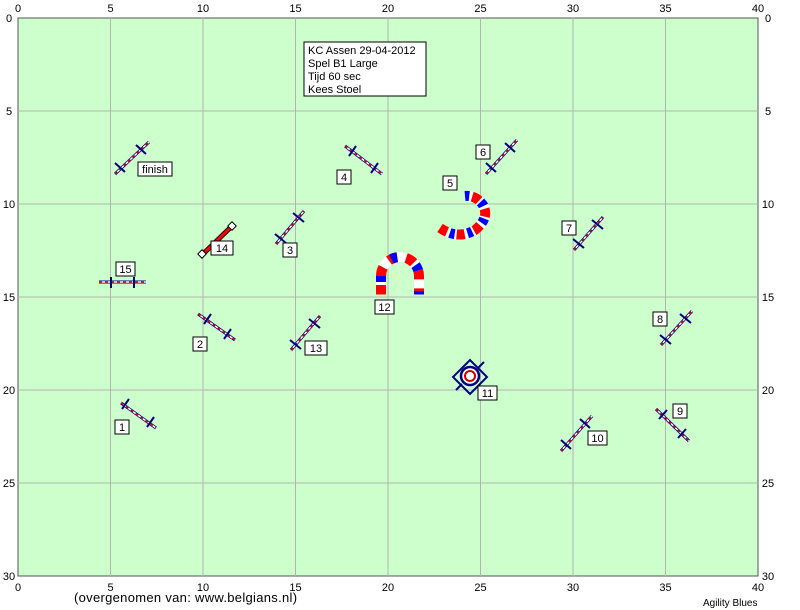 The image size is (800, 610). I want to click on label-text: 8, so click(660, 320).